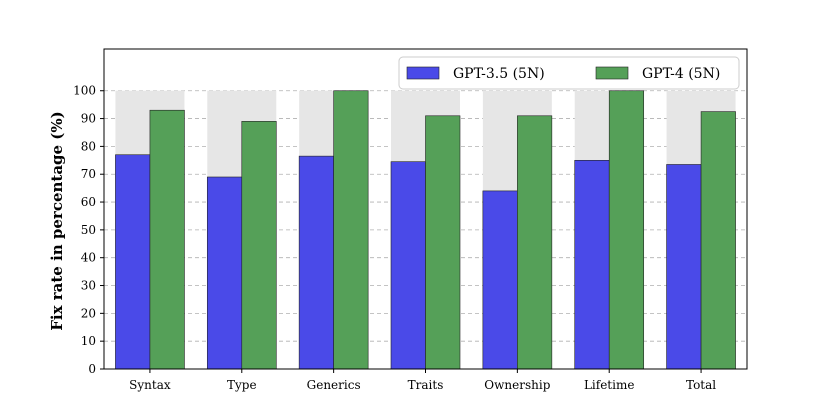  What do you see at coordinates (88, 202) in the screenshot?
I see `y-tick-label: 60` at bounding box center [88, 202].